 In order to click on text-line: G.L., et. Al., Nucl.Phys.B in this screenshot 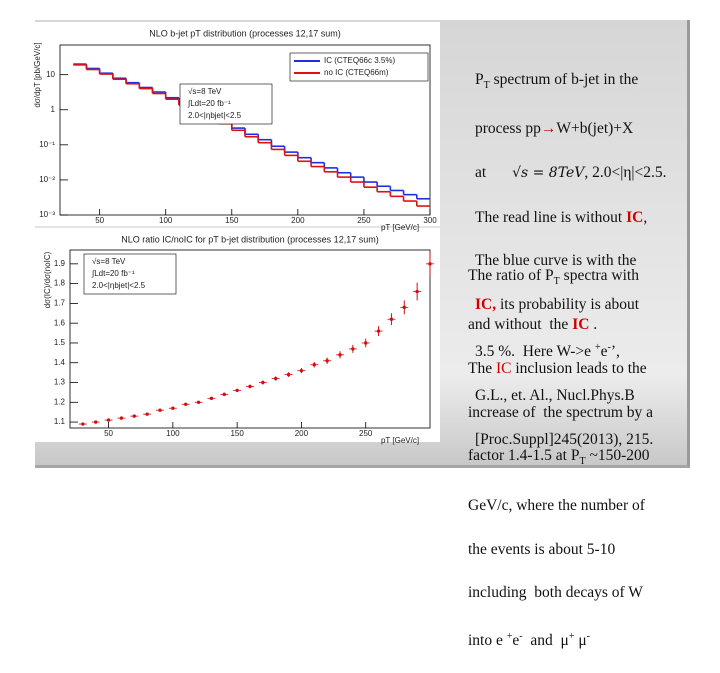, I will do `click(571, 396)`.